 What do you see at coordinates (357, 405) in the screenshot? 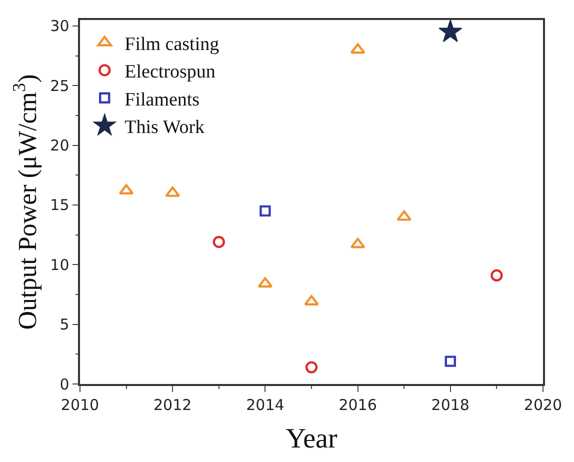
I see `x-tick-label: 2016` at bounding box center [357, 405].